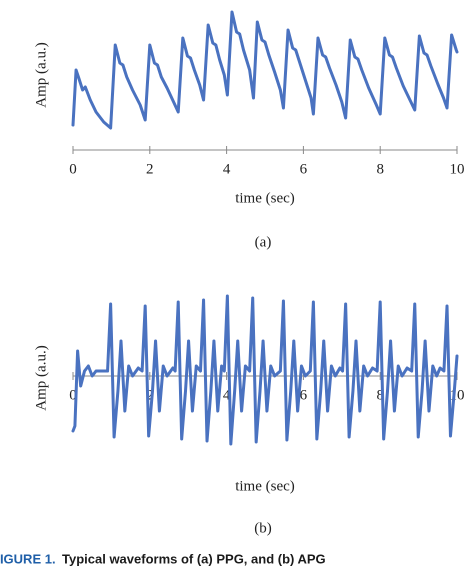 This screenshot has height=567, width=474. Describe the element at coordinates (263, 528) in the screenshot. I see `panel-label: (b)` at that location.